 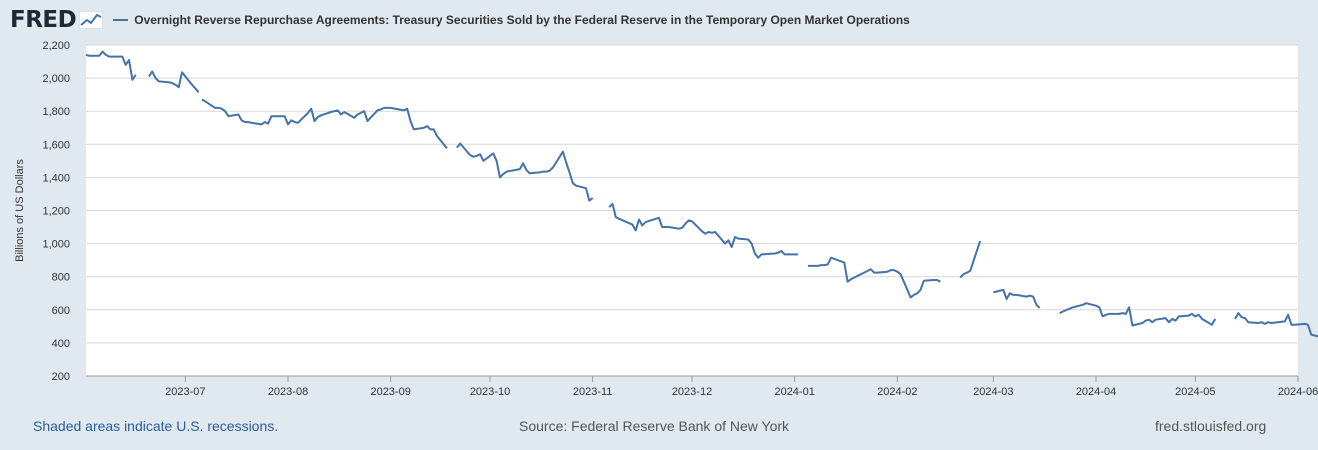 What do you see at coordinates (390, 392) in the screenshot?
I see `x-tick-label: 2023-09` at bounding box center [390, 392].